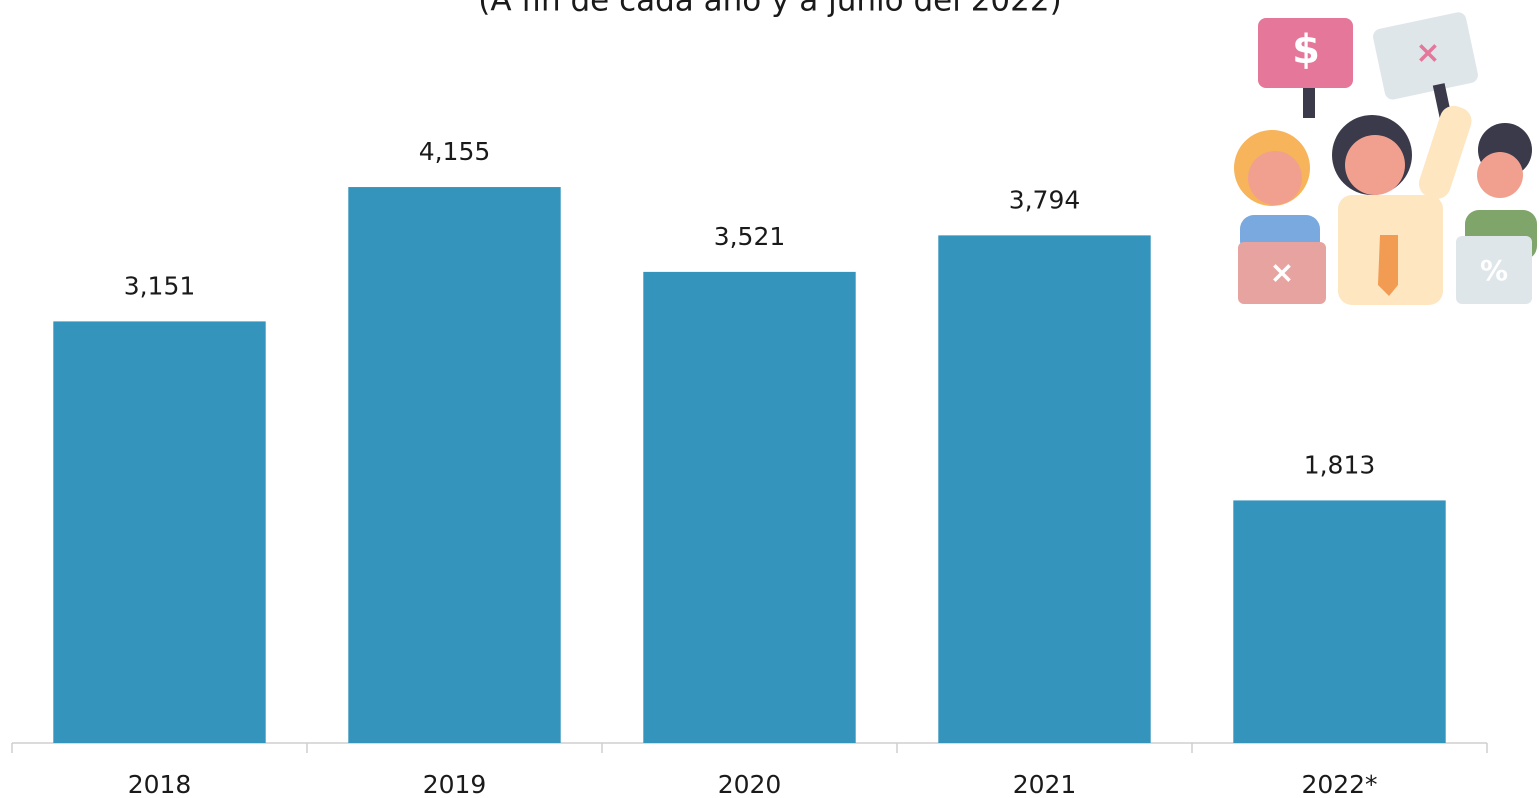 The height and width of the screenshot is (798, 1539). I want to click on chart-subtitle: (A fin de cada año y a junio del 2022), so click(769, 9).